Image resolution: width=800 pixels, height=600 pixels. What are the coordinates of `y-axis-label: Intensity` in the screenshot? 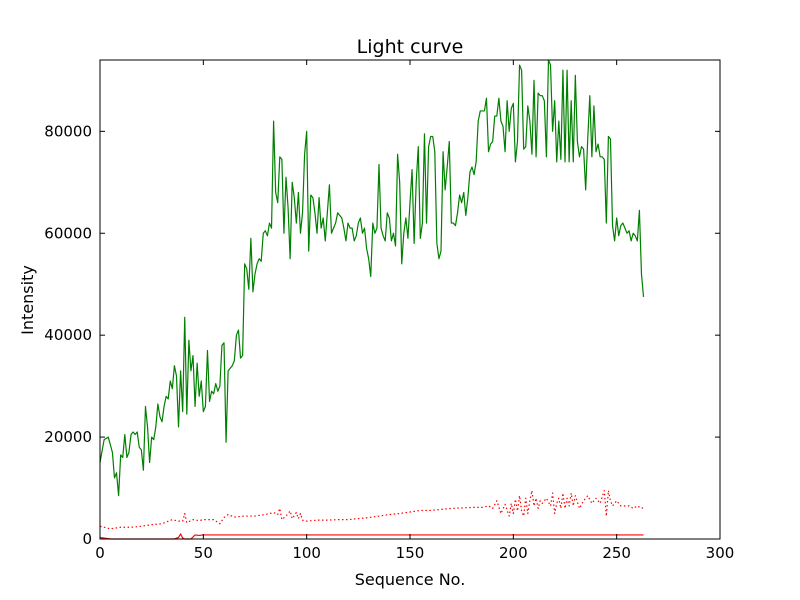 It's located at (27, 300).